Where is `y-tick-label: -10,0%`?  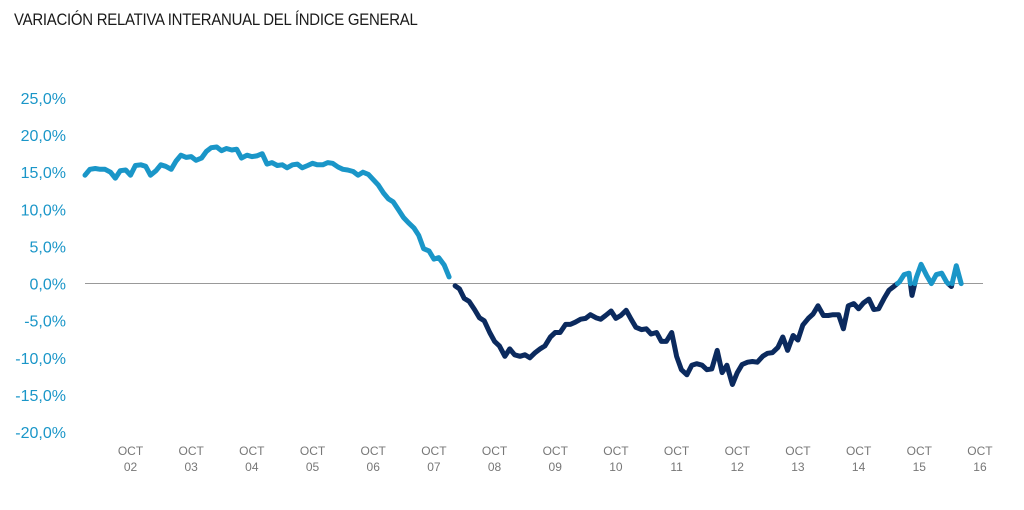 y-tick-label: -10,0% is located at coordinates (40, 359).